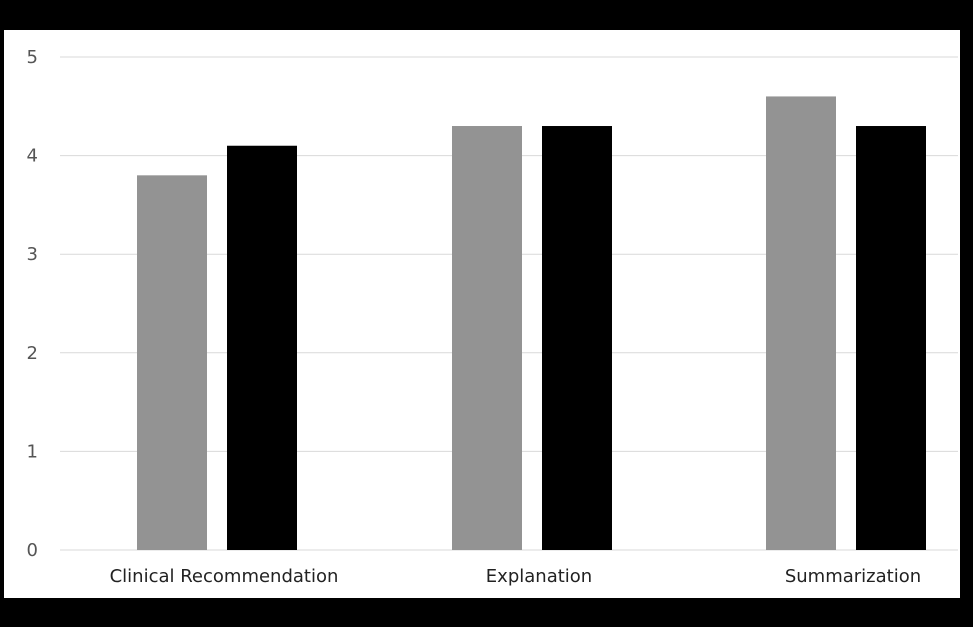  Describe the element at coordinates (32, 304) in the screenshot. I see `y-axis-ticks: 0 1 2 3 4 5` at that location.